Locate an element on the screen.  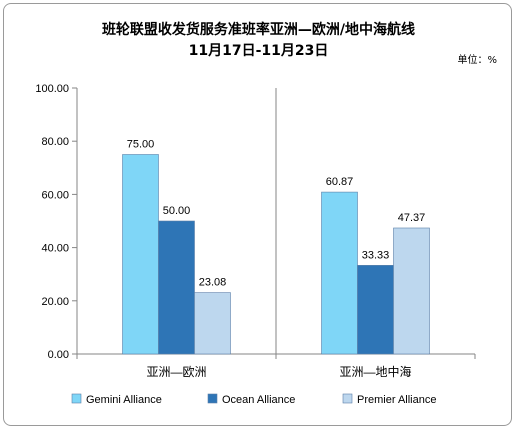
y-tick-label: 100.00 is located at coordinates (52, 89).